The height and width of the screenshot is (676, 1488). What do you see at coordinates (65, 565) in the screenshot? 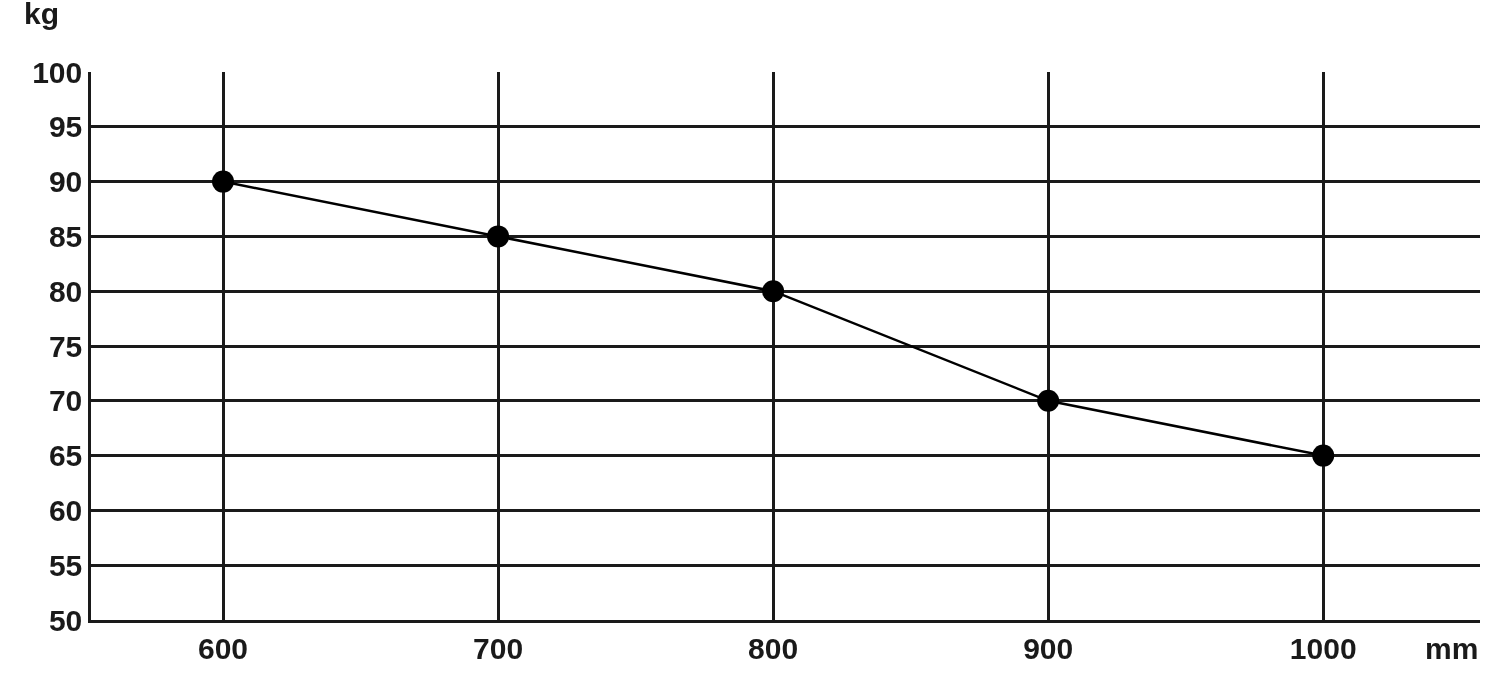
I see `y-tick-label: 55` at bounding box center [65, 565].